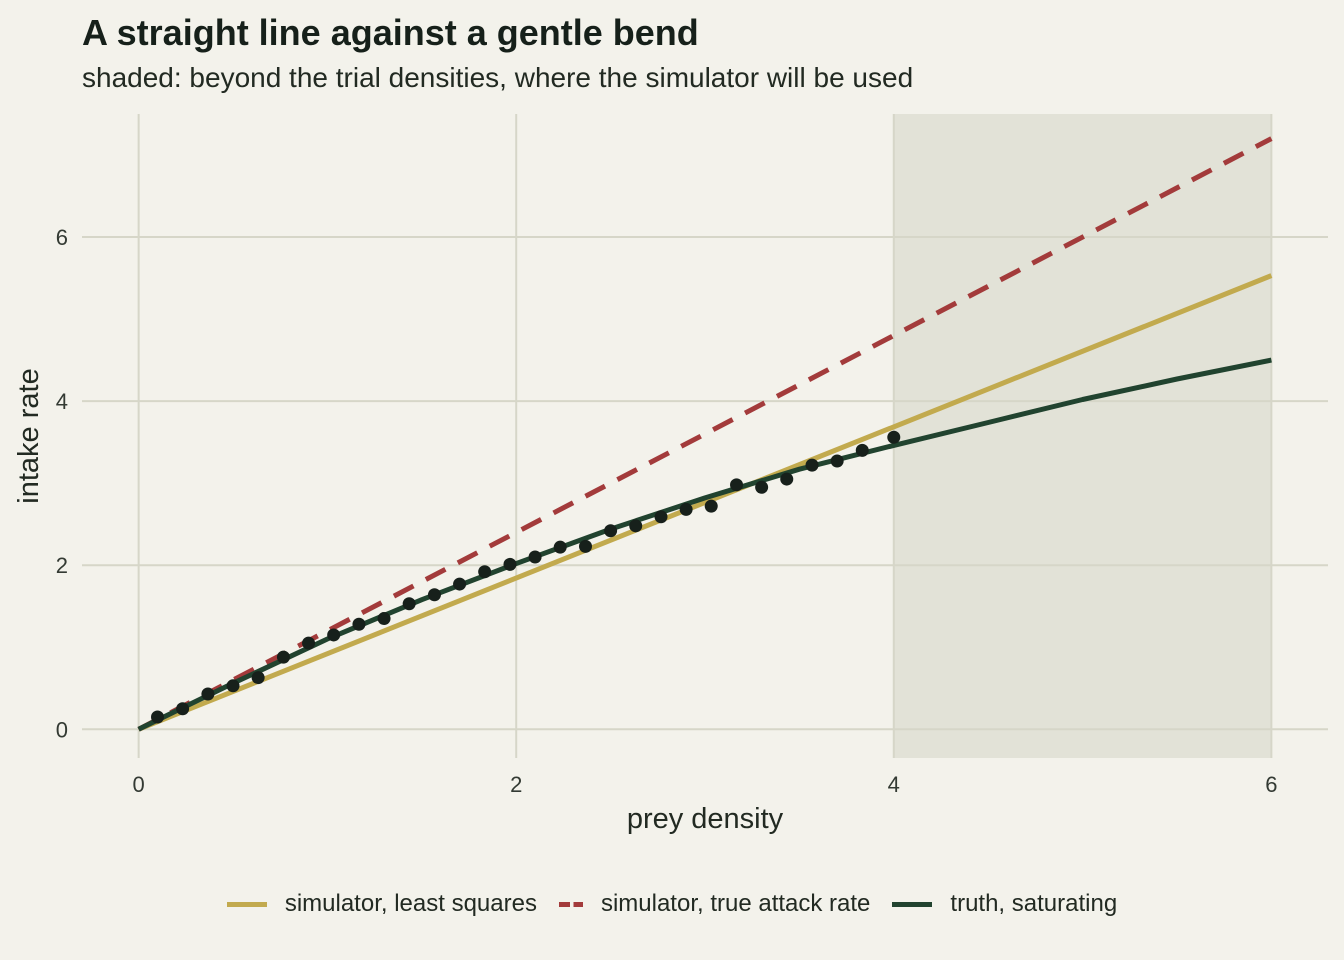 Image resolution: width=1344 pixels, height=960 pixels. I want to click on legend-item-least-squares: simulator, least squares, so click(381, 904).